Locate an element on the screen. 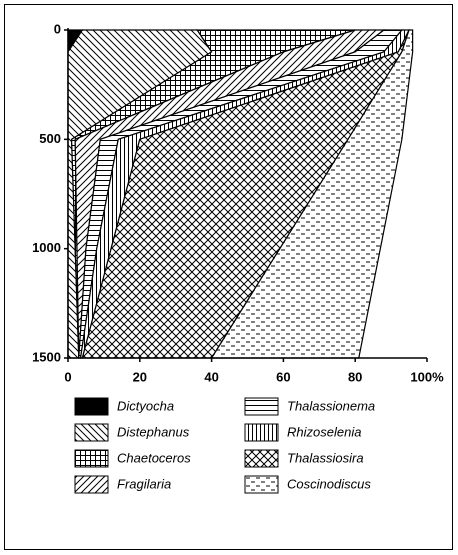 The width and height of the screenshot is (458, 555). legend-label: Dictyocha is located at coordinates (145, 405).